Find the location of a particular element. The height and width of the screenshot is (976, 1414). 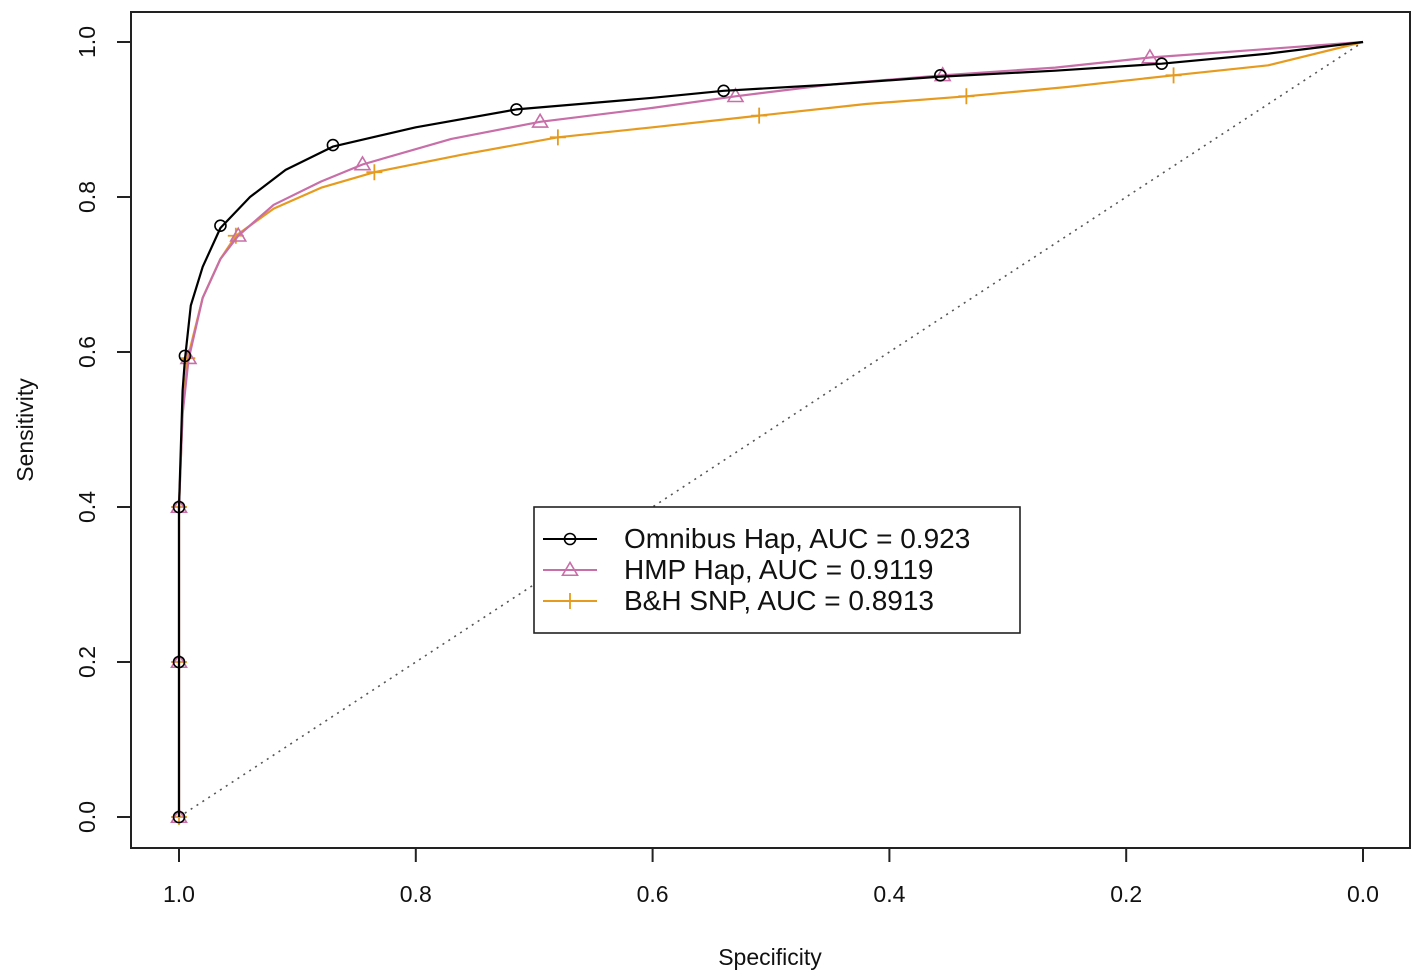

x-tick-label: 1.0 is located at coordinates (179, 894).